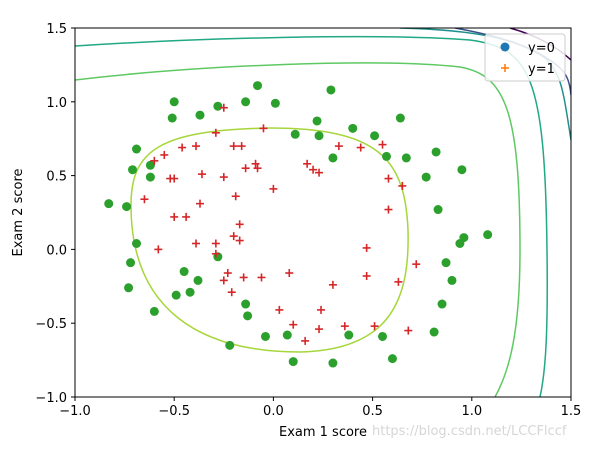  What do you see at coordinates (174, 411) in the screenshot?
I see `x-tick-label: −0.5` at bounding box center [174, 411].